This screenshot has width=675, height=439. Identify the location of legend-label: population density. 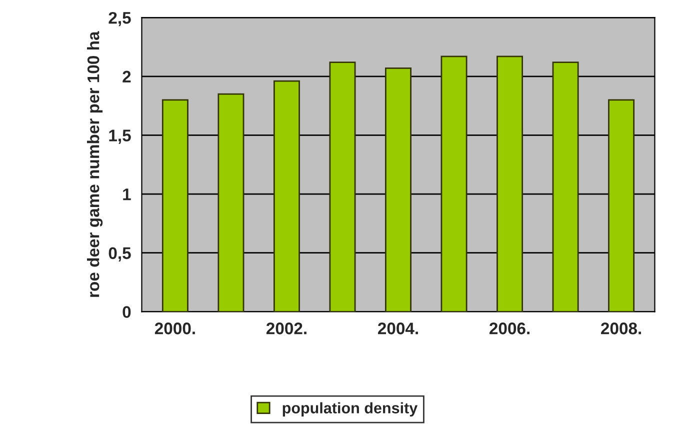
(350, 409).